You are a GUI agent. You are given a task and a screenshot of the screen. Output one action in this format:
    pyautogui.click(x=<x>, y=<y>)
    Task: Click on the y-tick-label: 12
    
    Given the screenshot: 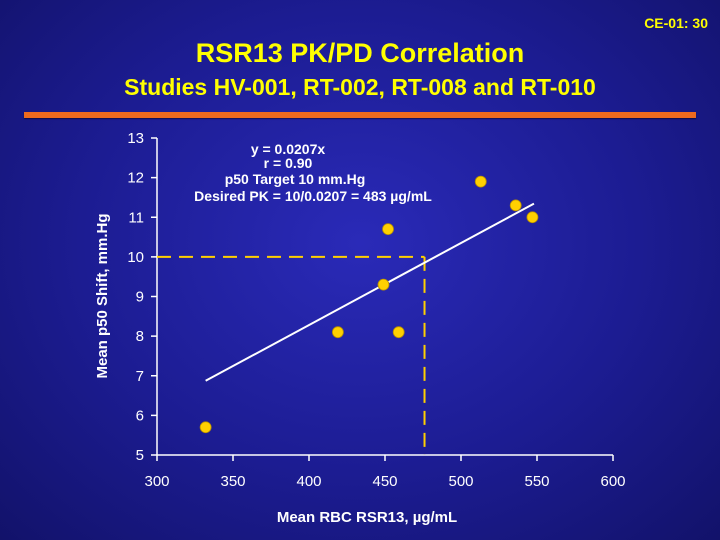 What is the action you would take?
    pyautogui.click(x=135, y=178)
    